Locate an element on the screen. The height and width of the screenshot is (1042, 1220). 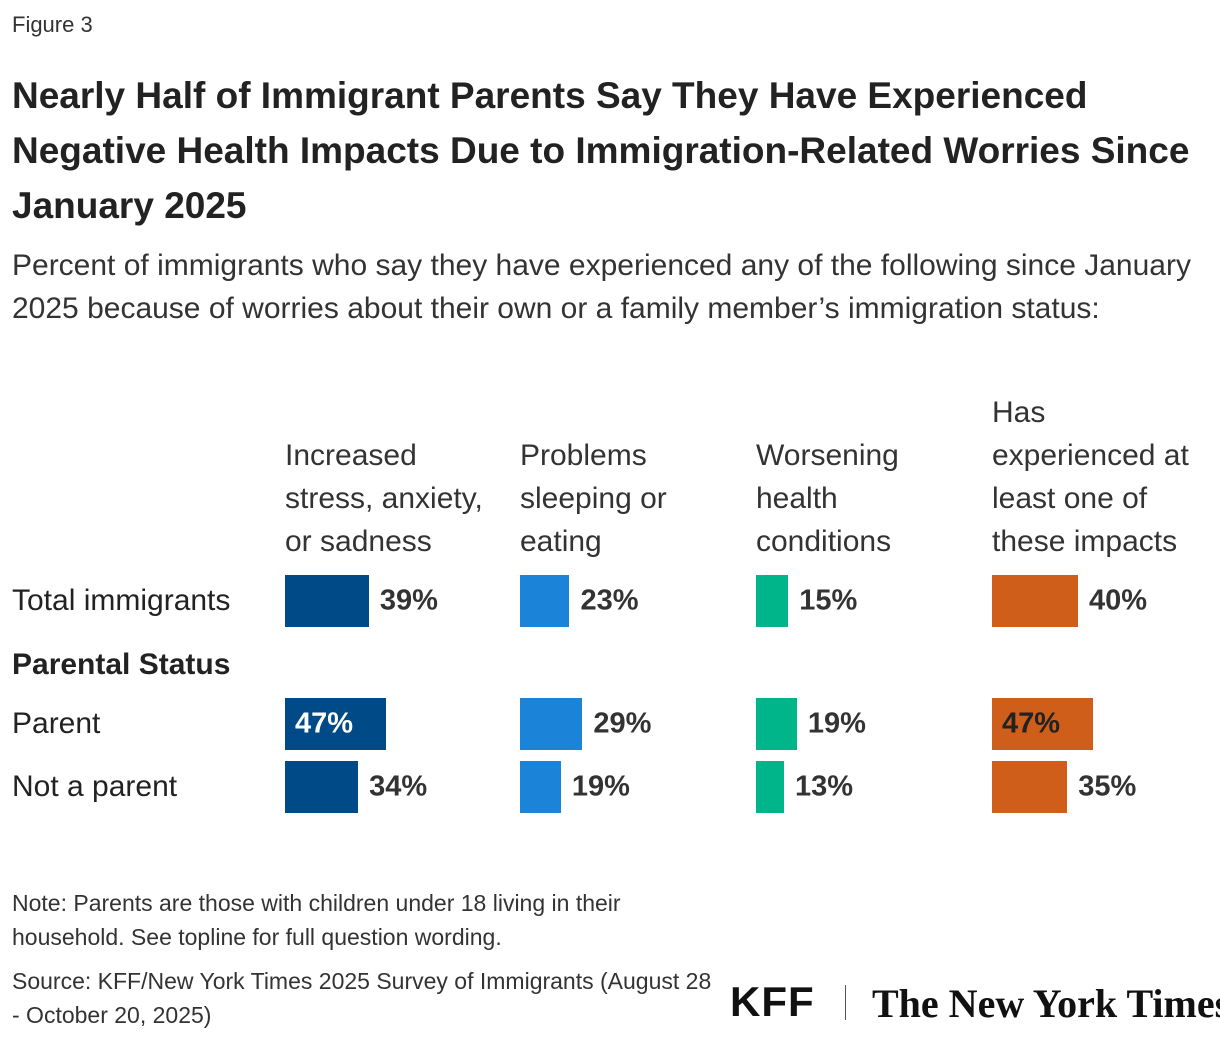
column-header: Increased stress, anxiety, or sadness is located at coordinates (384, 498).